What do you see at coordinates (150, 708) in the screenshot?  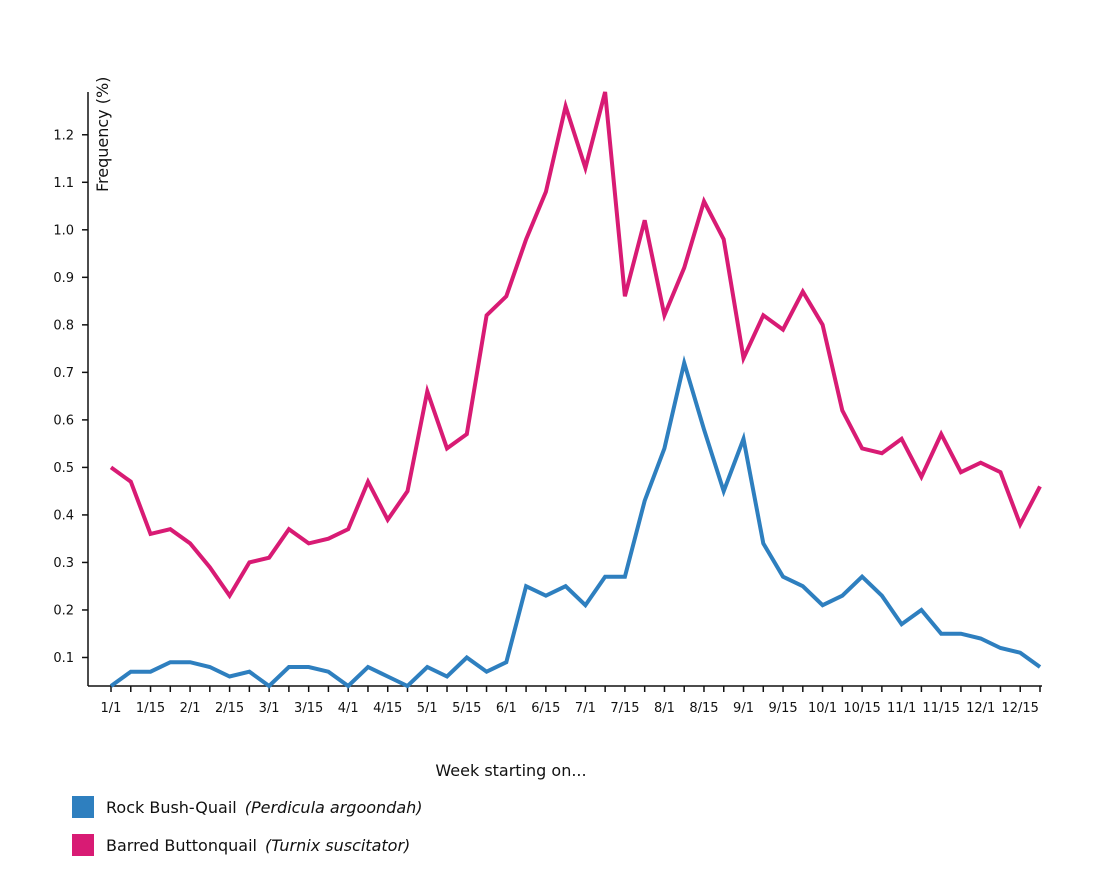 I see `x-tick-label: 1/15` at bounding box center [150, 708].